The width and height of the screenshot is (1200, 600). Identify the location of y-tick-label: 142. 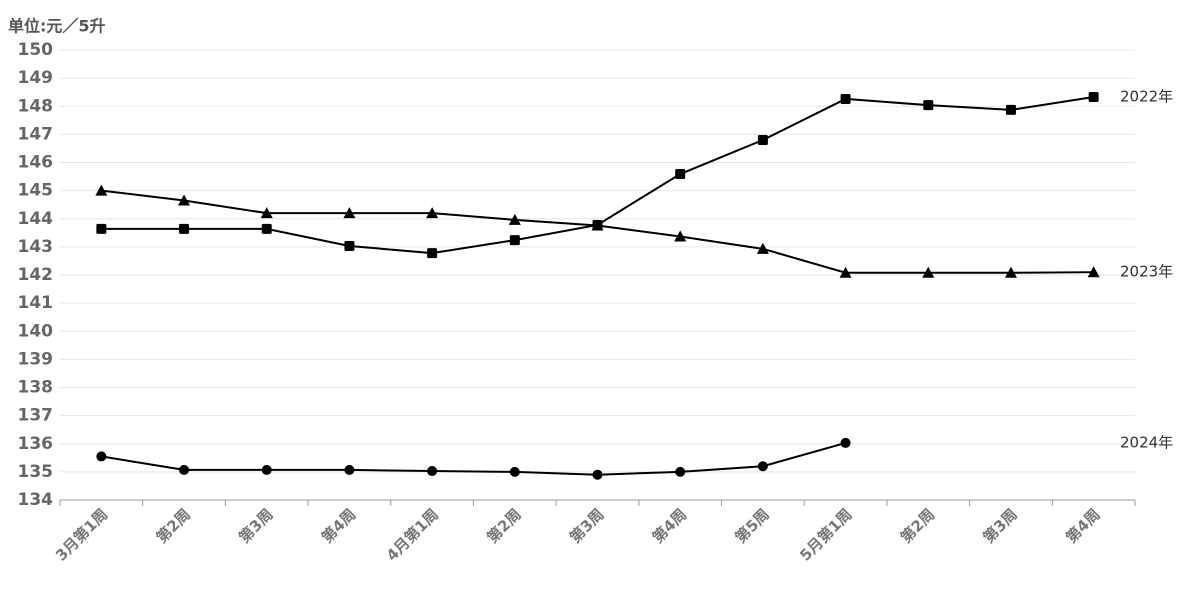
(36, 275).